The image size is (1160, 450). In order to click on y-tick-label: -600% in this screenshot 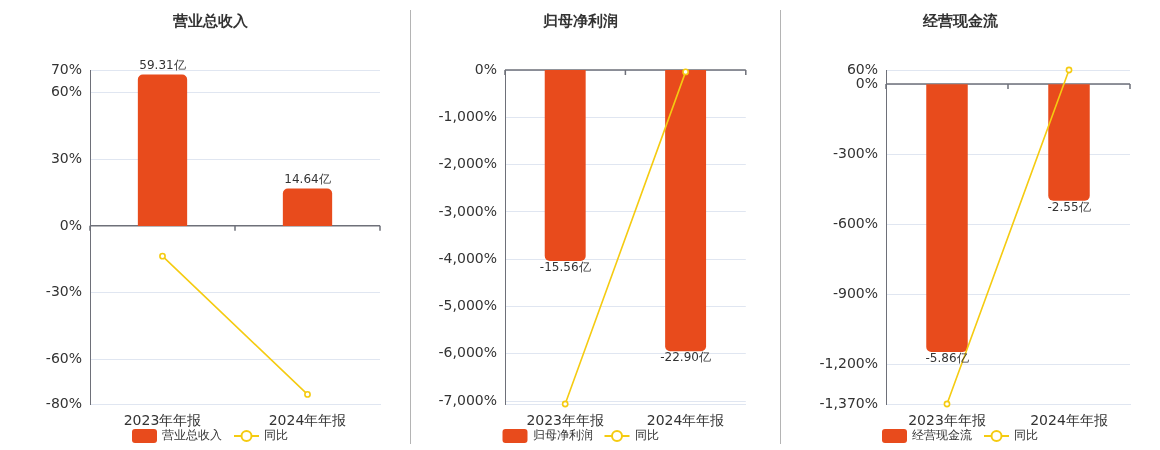, I will do `click(855, 222)`.